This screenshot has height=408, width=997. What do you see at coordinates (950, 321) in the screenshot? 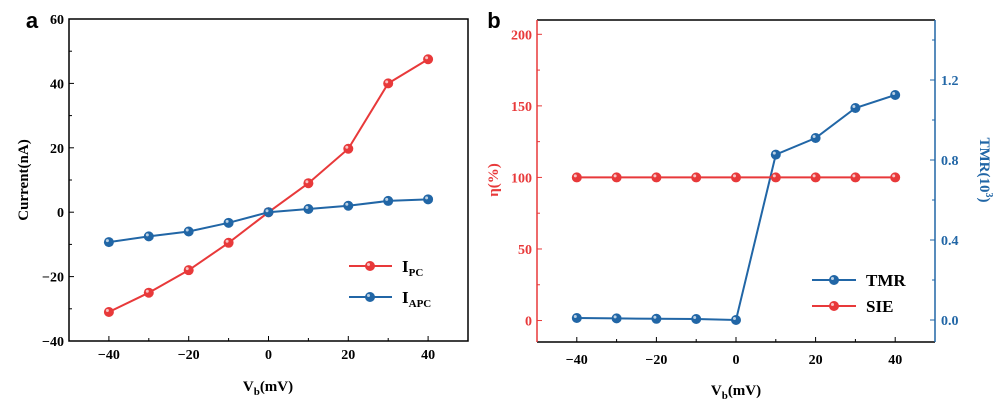
I see `y-right-tick-label: 0.0` at bounding box center [950, 321].